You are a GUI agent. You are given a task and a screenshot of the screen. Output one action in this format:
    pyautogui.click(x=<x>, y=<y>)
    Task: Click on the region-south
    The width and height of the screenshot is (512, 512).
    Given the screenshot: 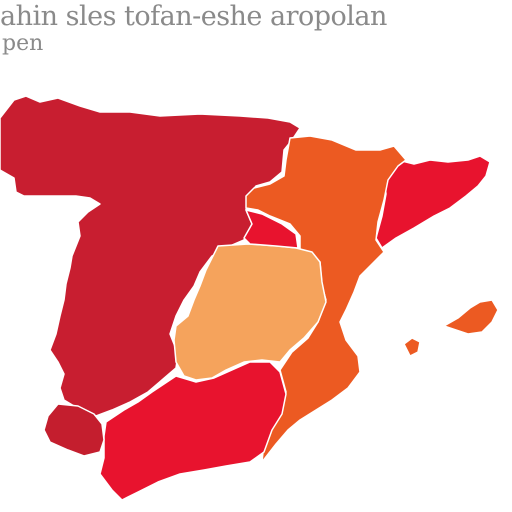 What is the action you would take?
    pyautogui.click(x=193, y=431)
    